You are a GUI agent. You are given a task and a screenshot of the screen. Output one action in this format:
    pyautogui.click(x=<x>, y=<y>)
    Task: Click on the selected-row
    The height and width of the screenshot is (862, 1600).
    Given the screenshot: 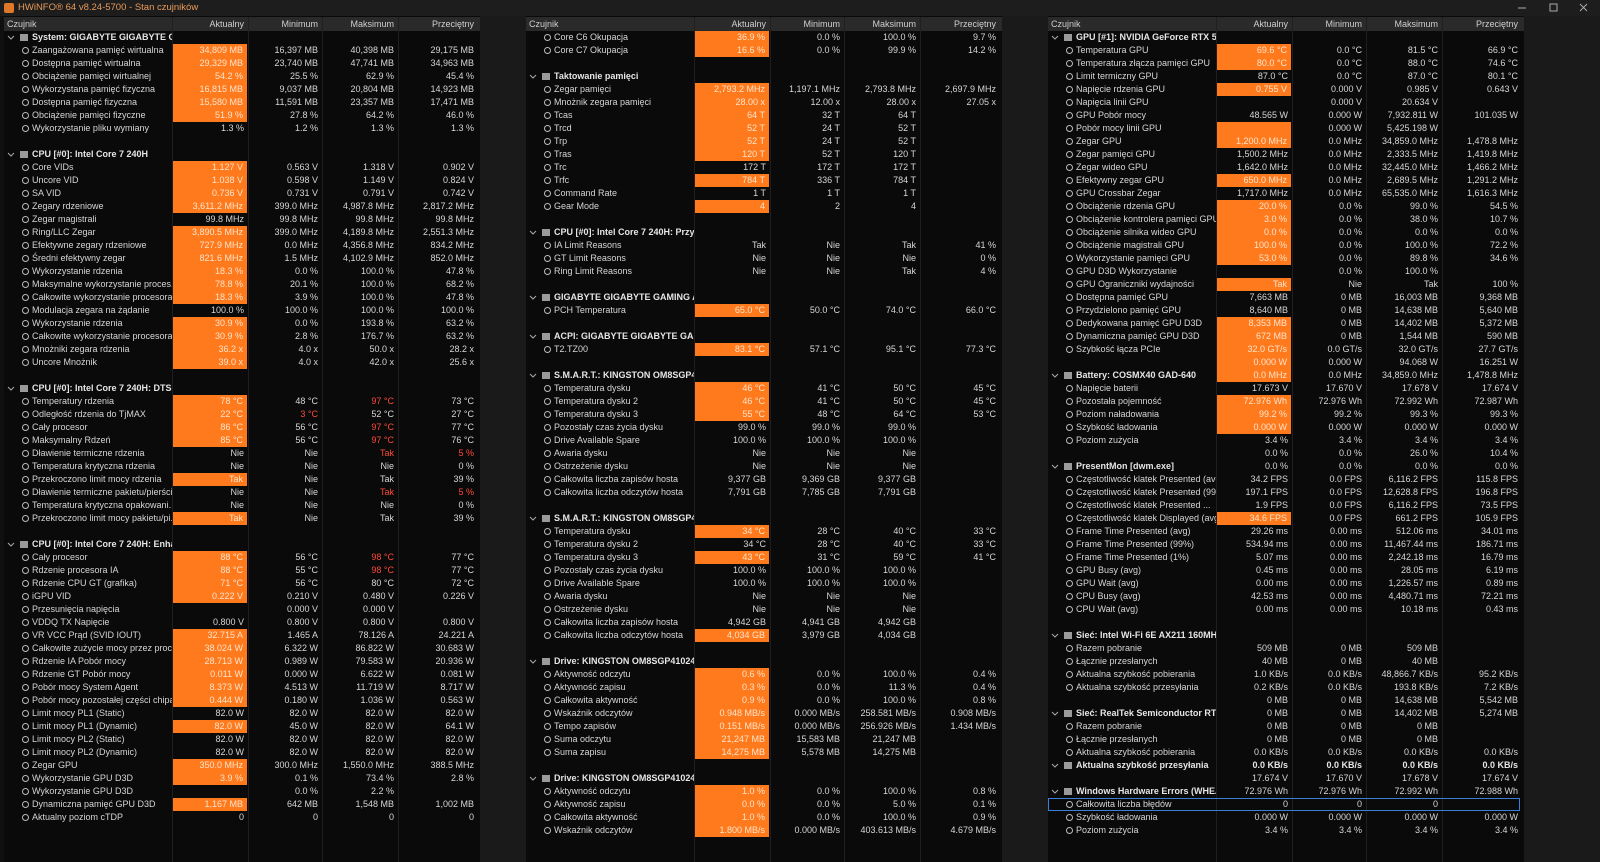 What is the action you would take?
    pyautogui.click(x=1284, y=804)
    